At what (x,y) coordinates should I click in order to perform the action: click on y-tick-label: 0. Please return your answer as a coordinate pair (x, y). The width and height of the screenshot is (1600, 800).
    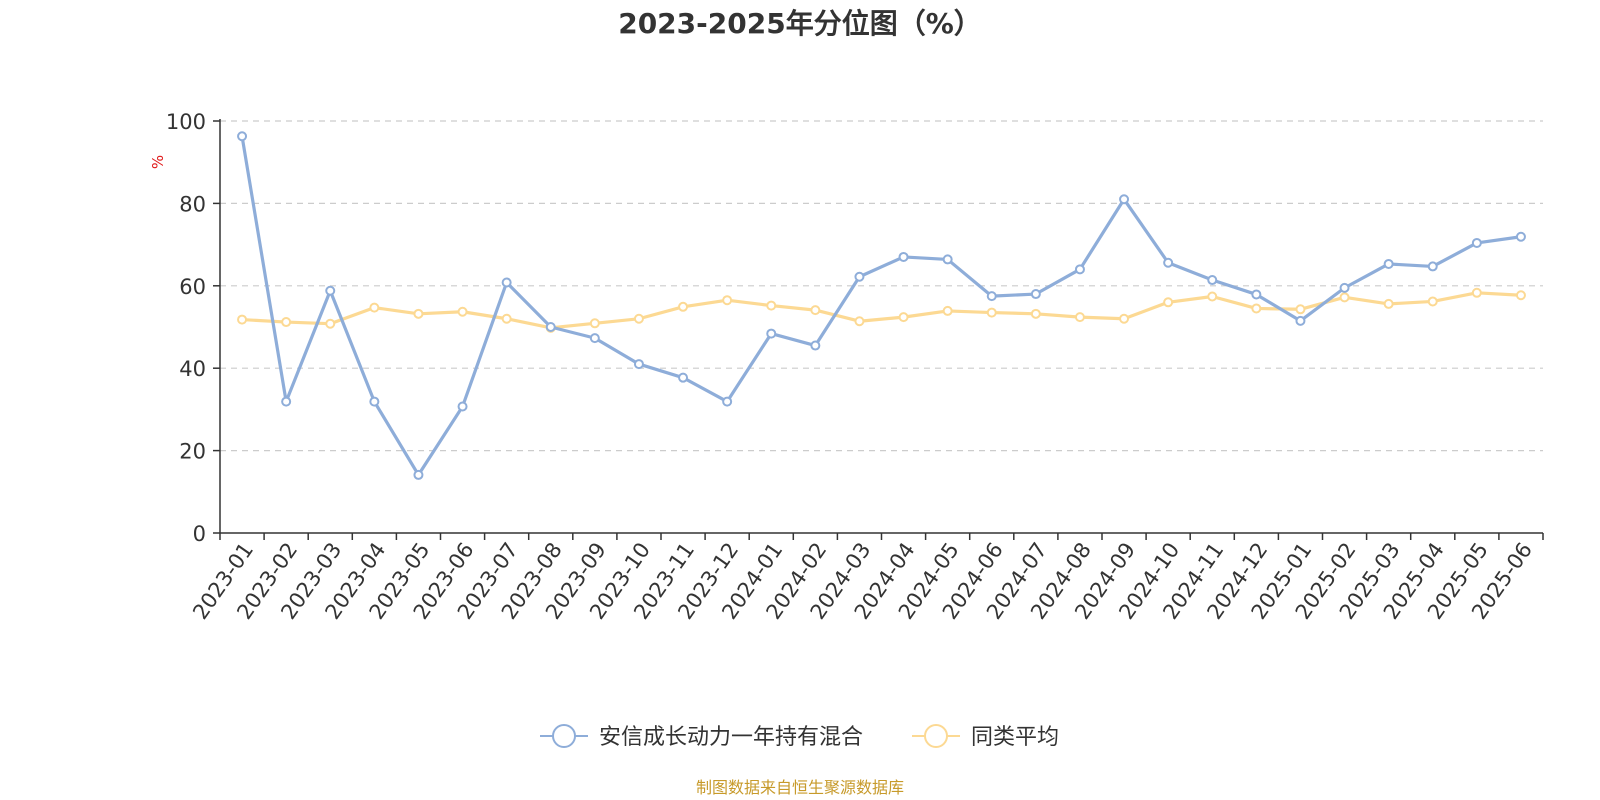
    Looking at the image, I should click on (199, 534).